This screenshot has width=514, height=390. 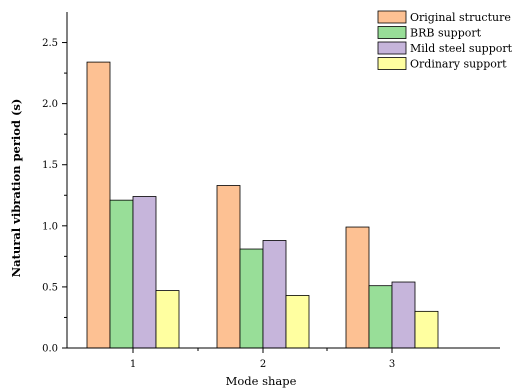 What do you see at coordinates (50, 165) in the screenshot?
I see `y-tick-label: 1.5` at bounding box center [50, 165].